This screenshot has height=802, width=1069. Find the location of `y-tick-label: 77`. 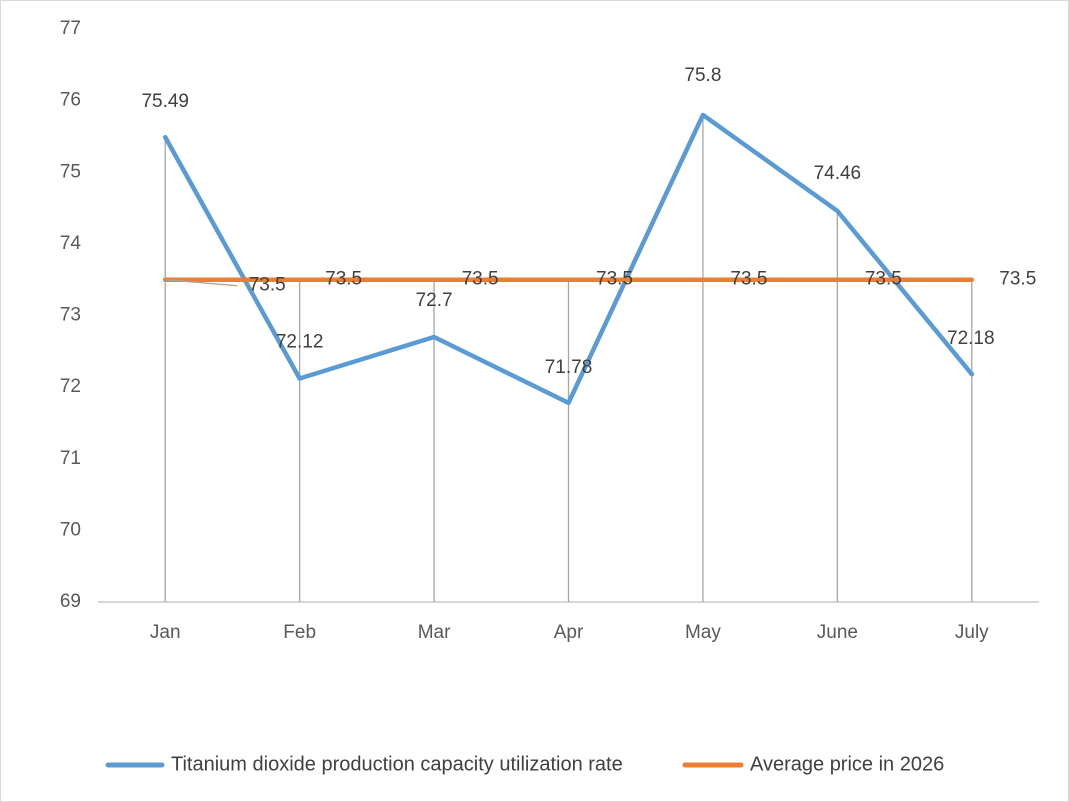

y-tick-label: 77 is located at coordinates (70, 28).